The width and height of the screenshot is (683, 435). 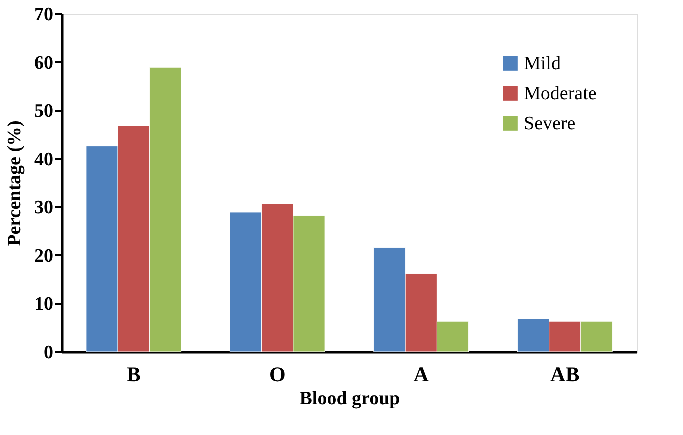 I want to click on y-tick-label: 0, so click(x=49, y=353).